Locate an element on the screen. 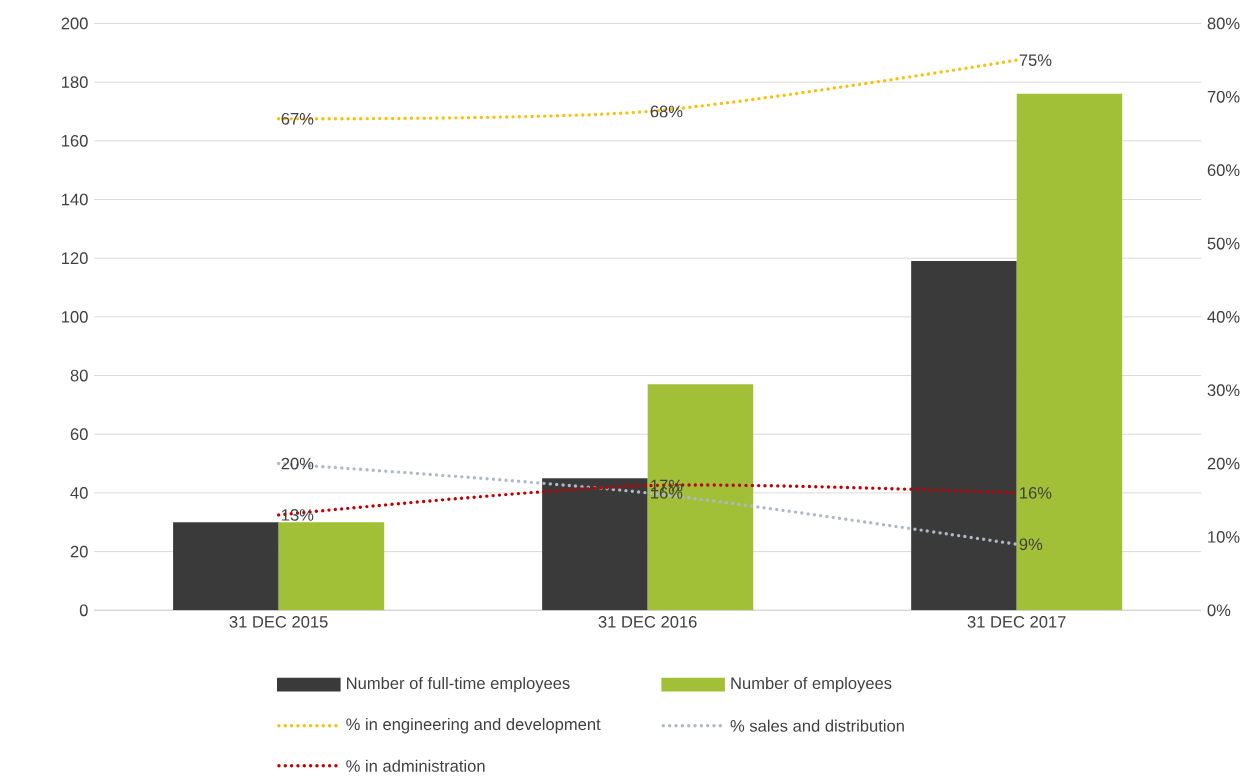  legend-label: Number of full-time employees is located at coordinates (458, 685).